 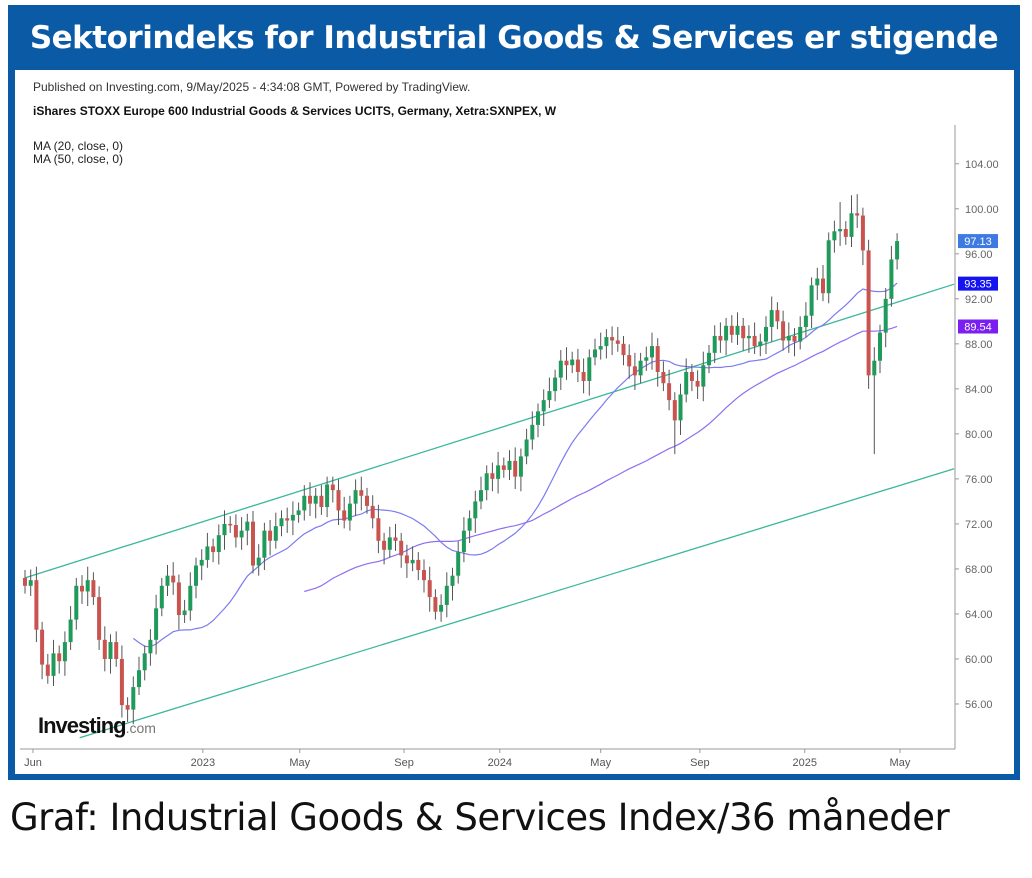 What do you see at coordinates (500, 763) in the screenshot?
I see `x-tick-label: 2024` at bounding box center [500, 763].